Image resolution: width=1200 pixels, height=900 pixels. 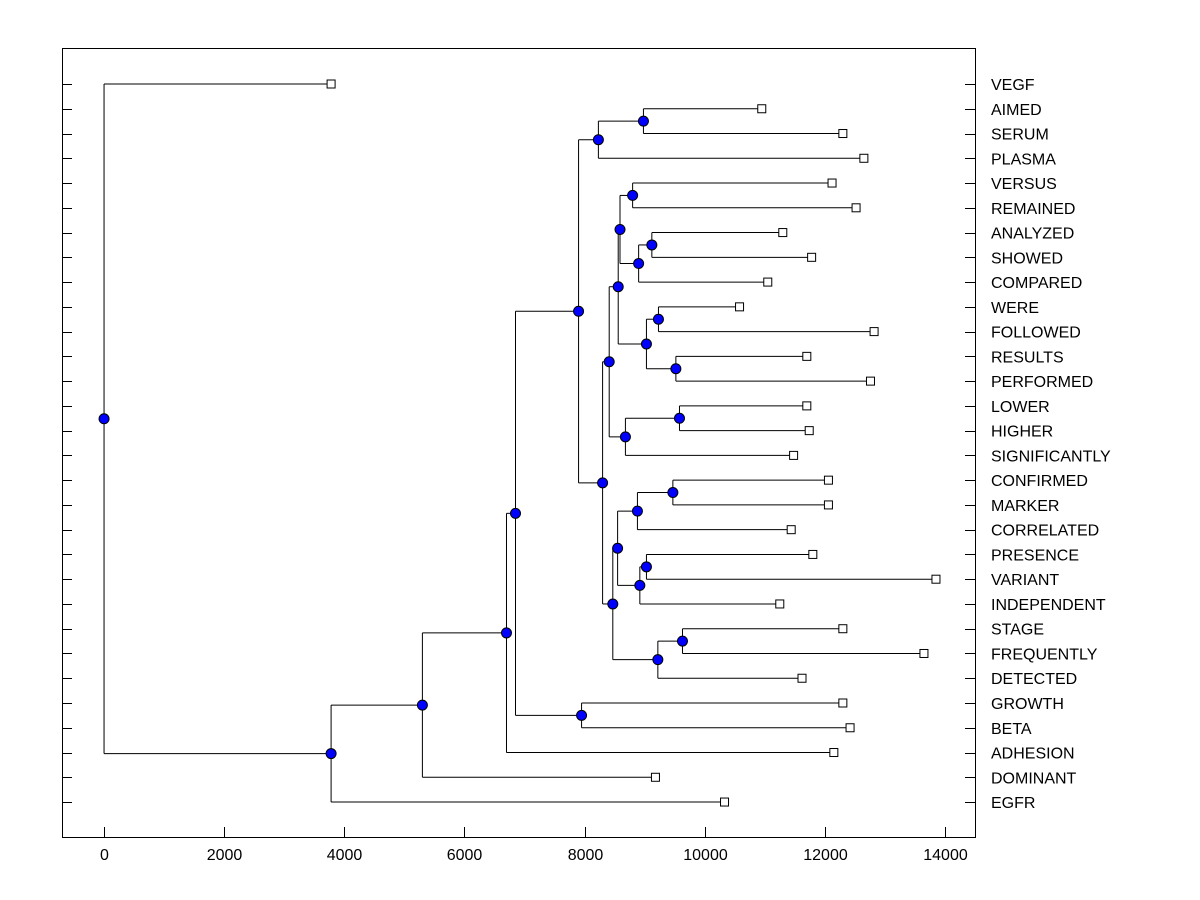 What do you see at coordinates (534, 845) in the screenshot?
I see `x-axis: 0 2000 4000 6000 8000 10000 12000 14000` at bounding box center [534, 845].